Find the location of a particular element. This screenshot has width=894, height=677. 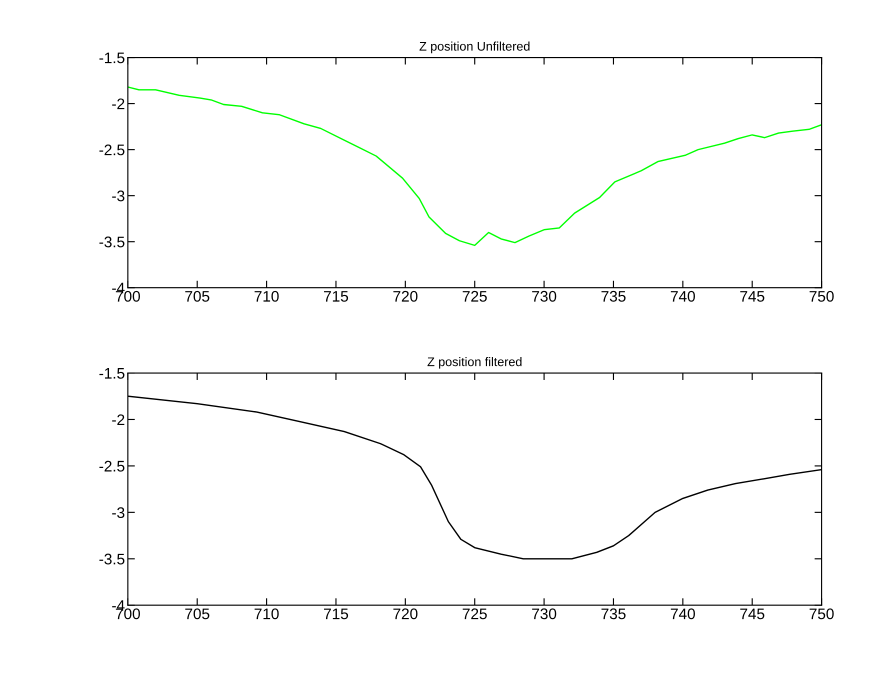

chart-title: Z position Unfiltered is located at coordinates (475, 48).